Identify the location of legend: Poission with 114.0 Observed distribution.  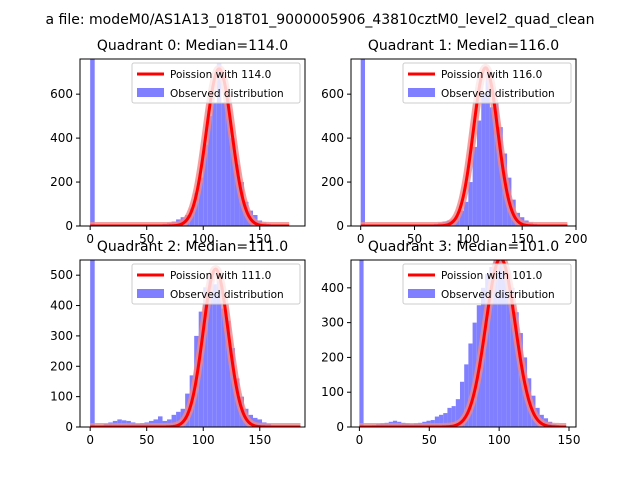
(216, 83).